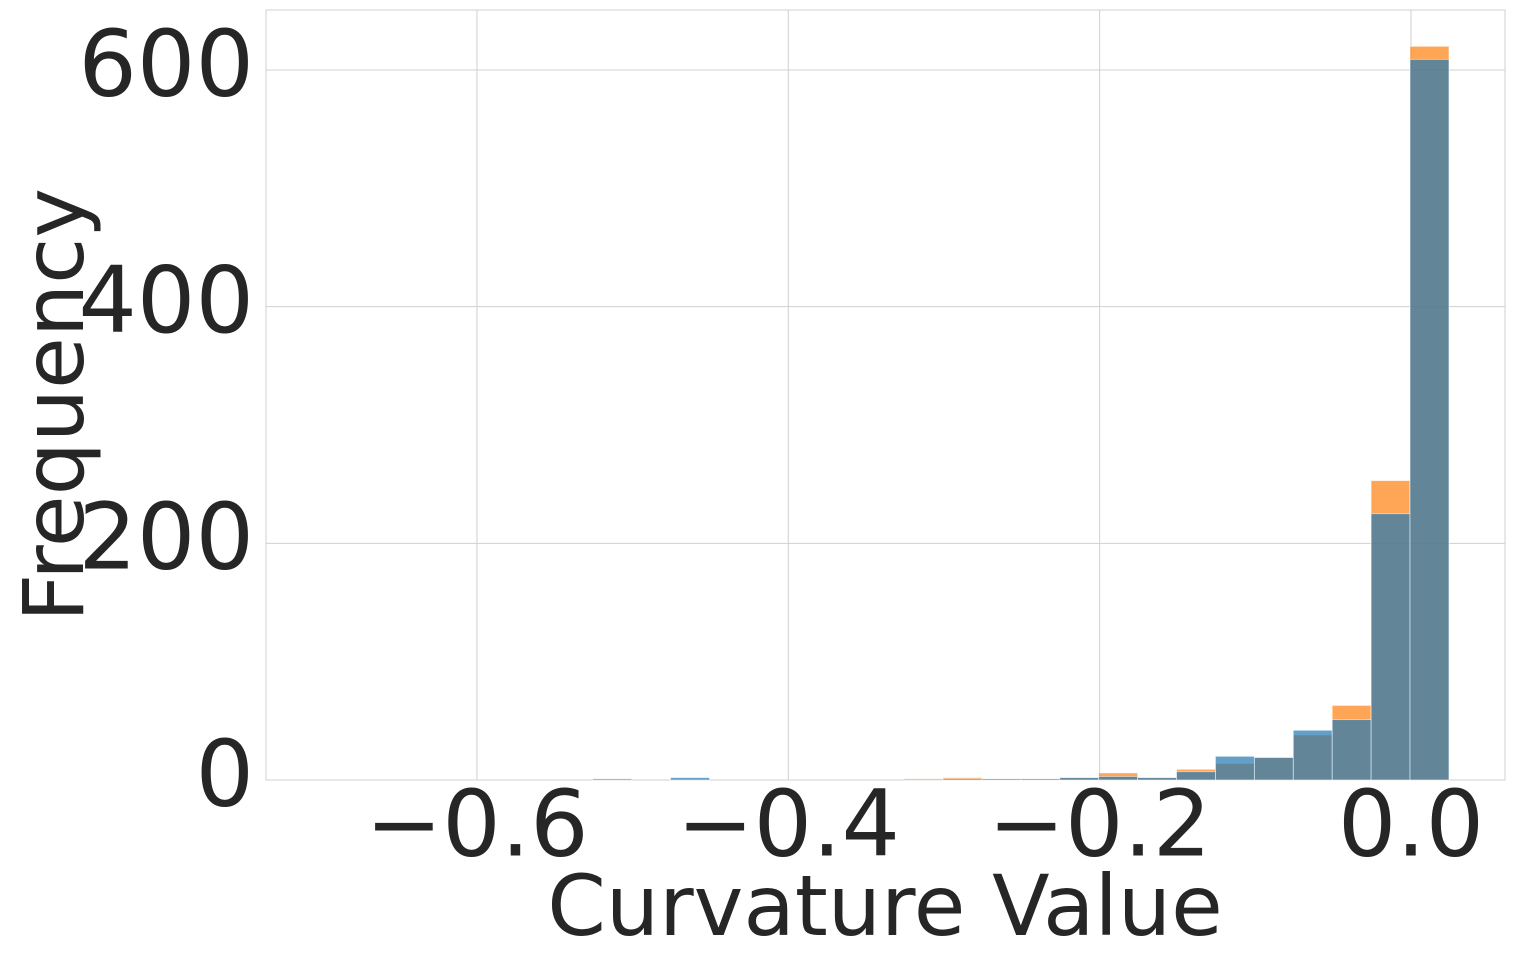  What do you see at coordinates (476, 823) in the screenshot?
I see `x-tick-label: −0.6` at bounding box center [476, 823].